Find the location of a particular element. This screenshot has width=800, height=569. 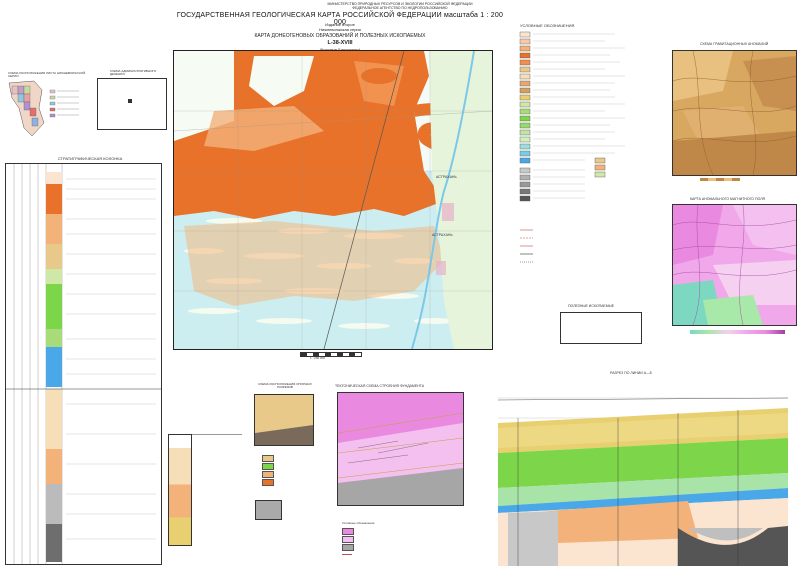

legend-panel is located at coordinates (582, 180).